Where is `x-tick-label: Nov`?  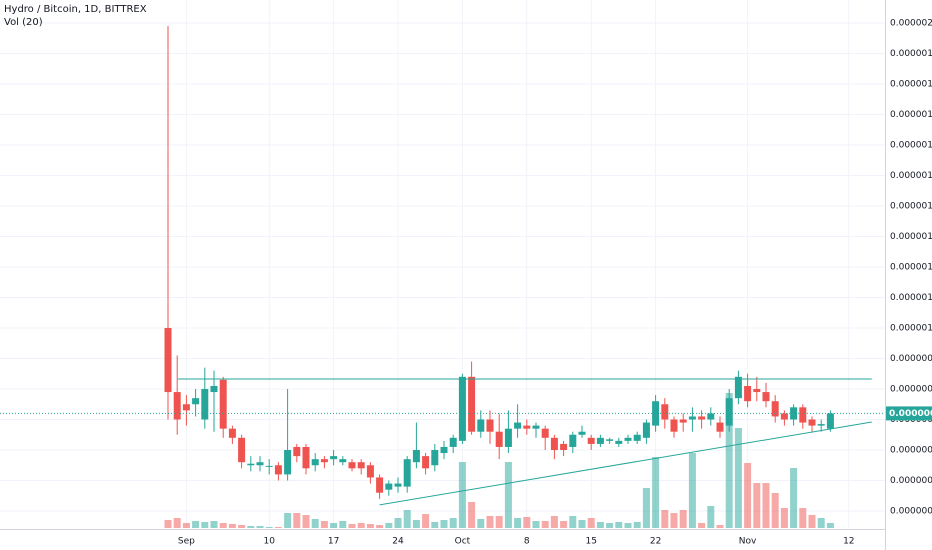 x-tick-label: Nov is located at coordinates (748, 542).